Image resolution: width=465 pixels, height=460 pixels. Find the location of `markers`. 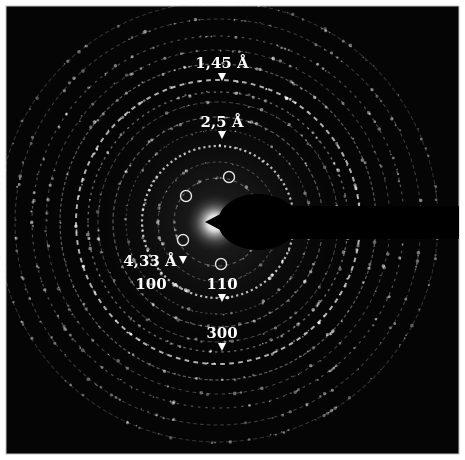

markers is located at coordinates (202, 212).